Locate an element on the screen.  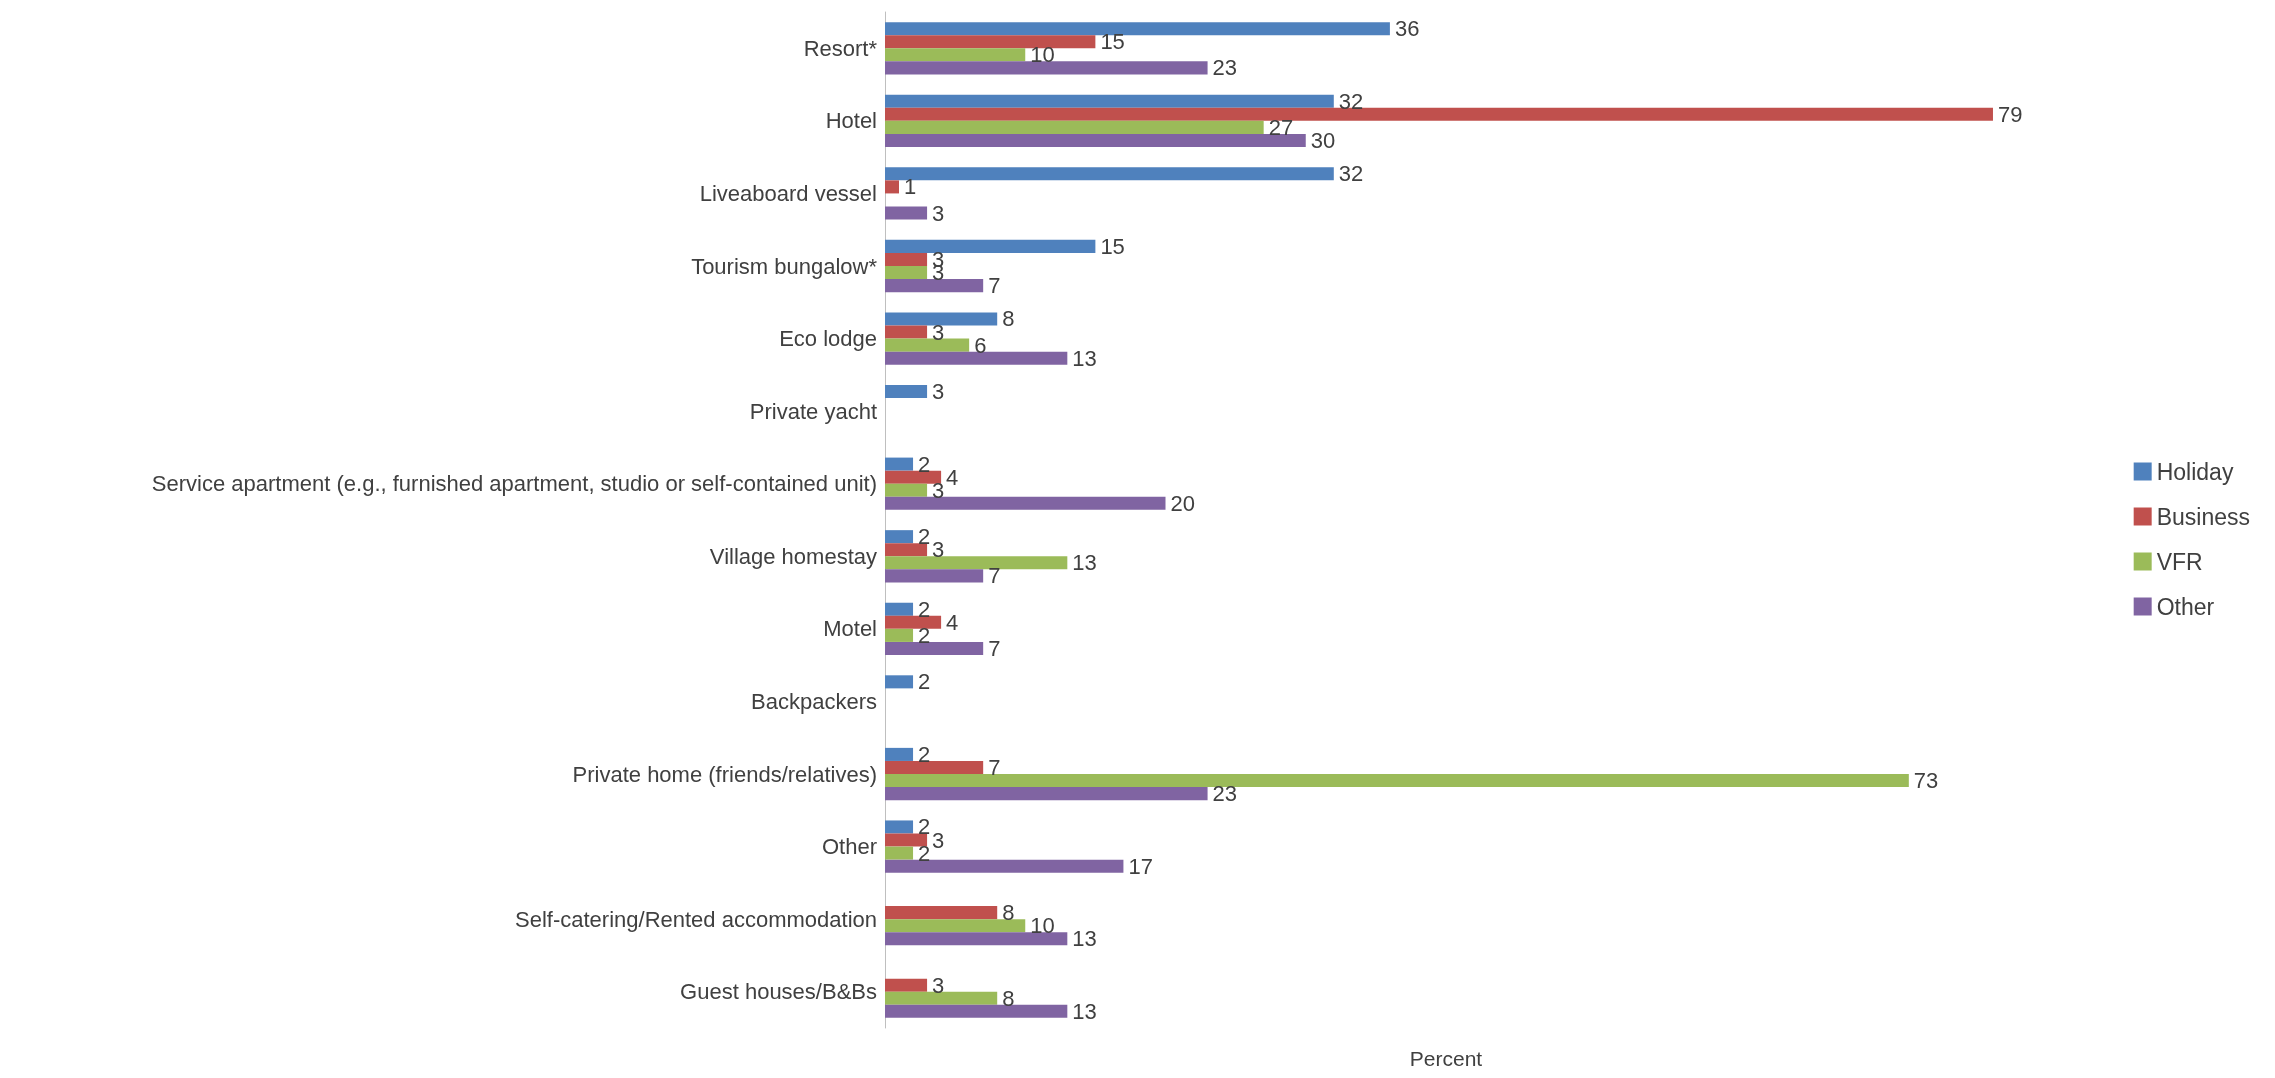
data-label: 79 is located at coordinates (2010, 114).